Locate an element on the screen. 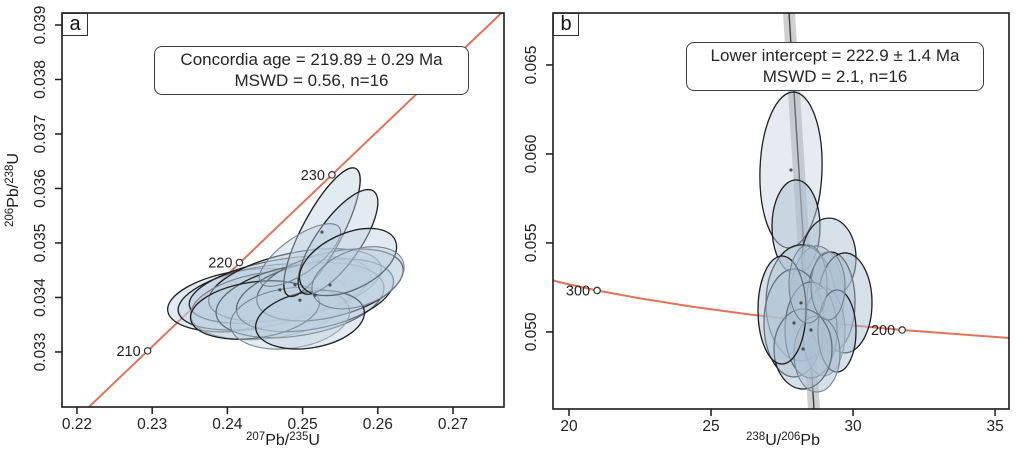  panel-a-x-axis-title: 207Pb/235U is located at coordinates (283, 440).